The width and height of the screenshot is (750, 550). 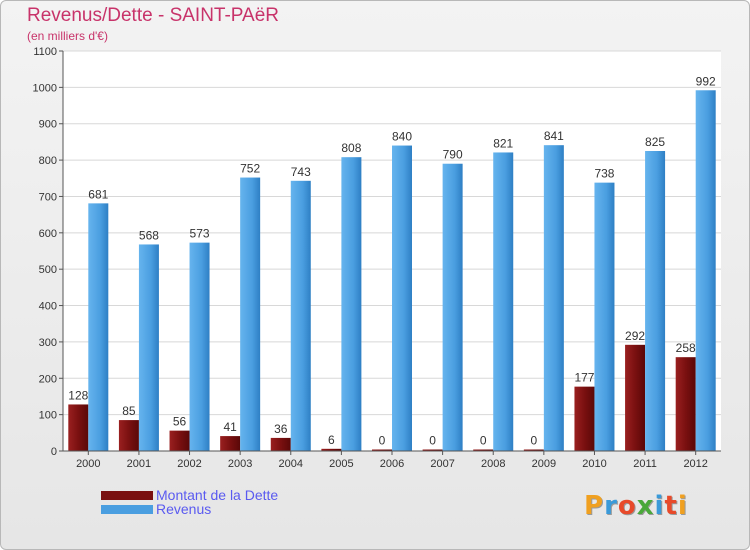 What do you see at coordinates (54, 452) in the screenshot?
I see `y-tick-label: 0` at bounding box center [54, 452].